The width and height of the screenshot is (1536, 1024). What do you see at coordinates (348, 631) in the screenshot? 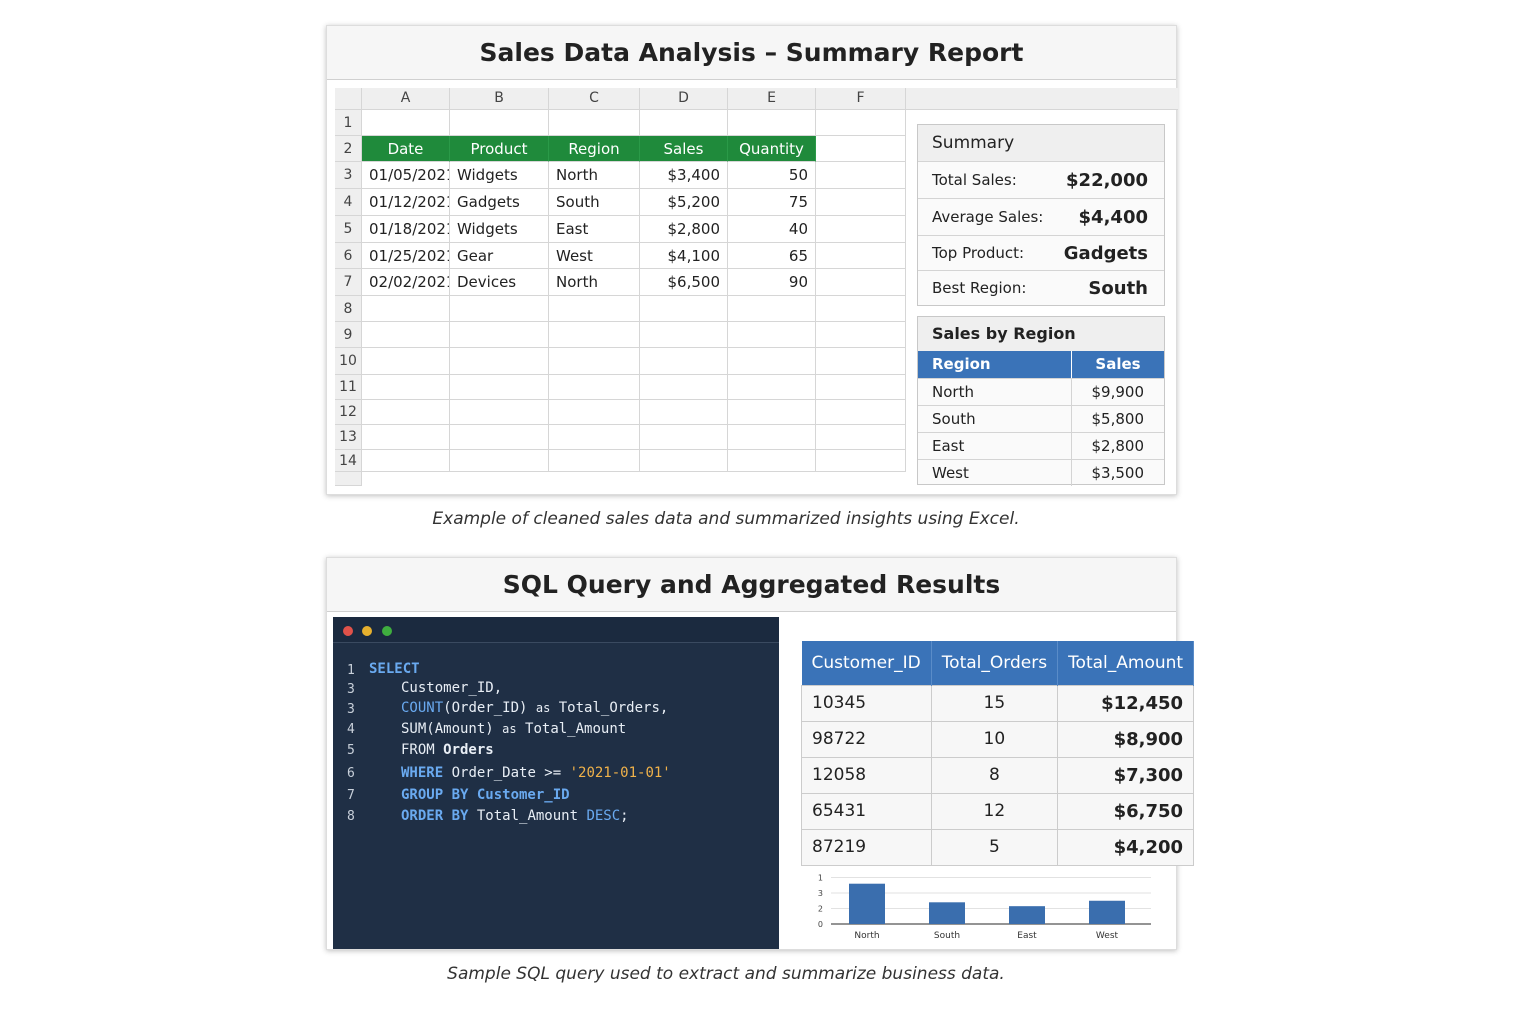
I see `close-dot-icon` at bounding box center [348, 631].